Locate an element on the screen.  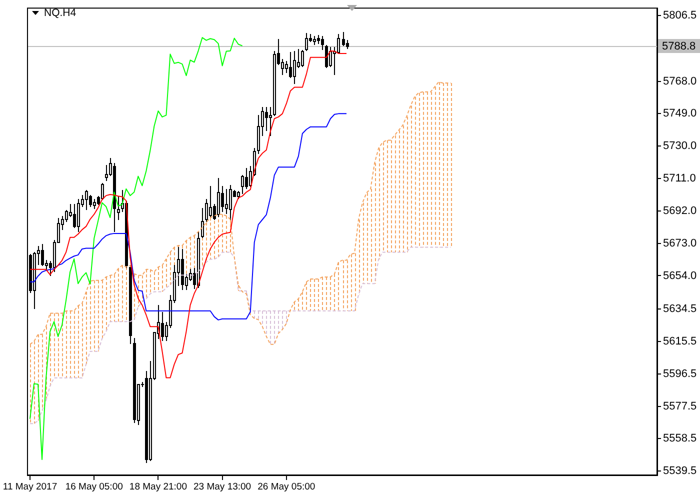
y-tick-label: 5730.0 is located at coordinates (680, 146).